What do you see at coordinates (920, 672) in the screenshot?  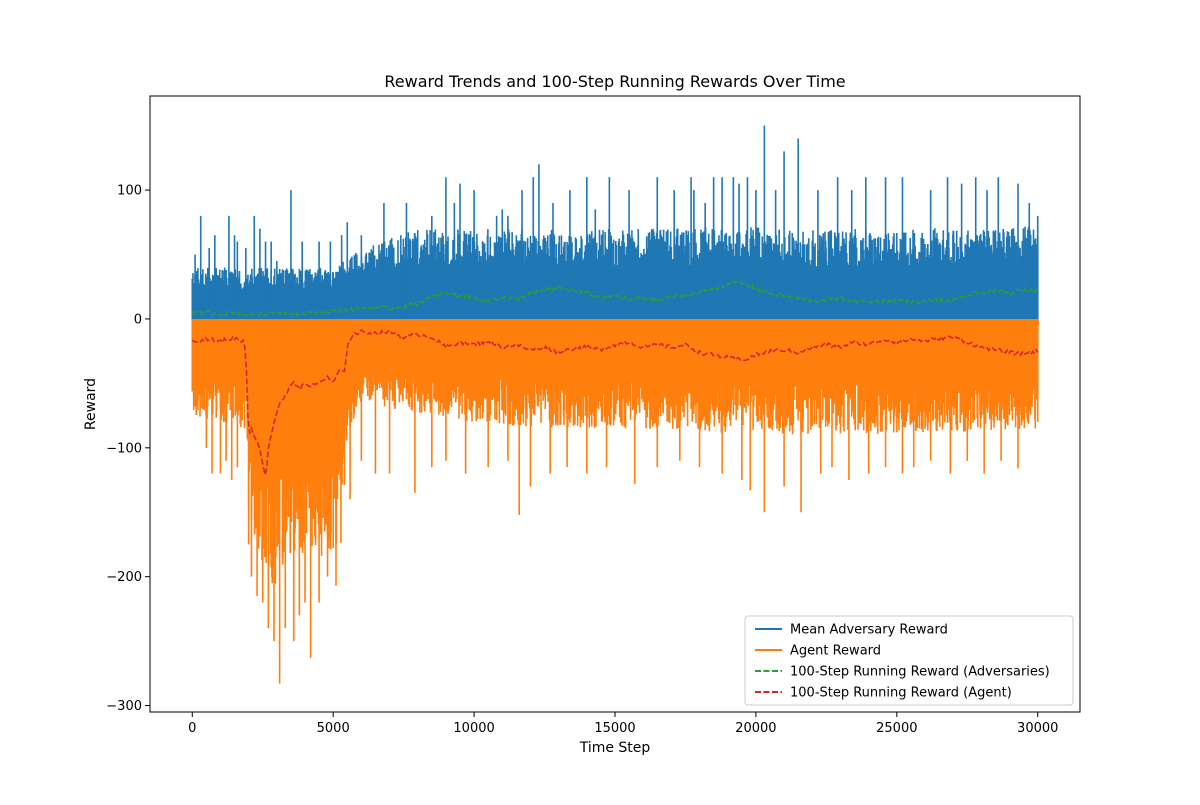 I see `legend-label: 100-Step Running Reward (Adversaries)` at bounding box center [920, 672].